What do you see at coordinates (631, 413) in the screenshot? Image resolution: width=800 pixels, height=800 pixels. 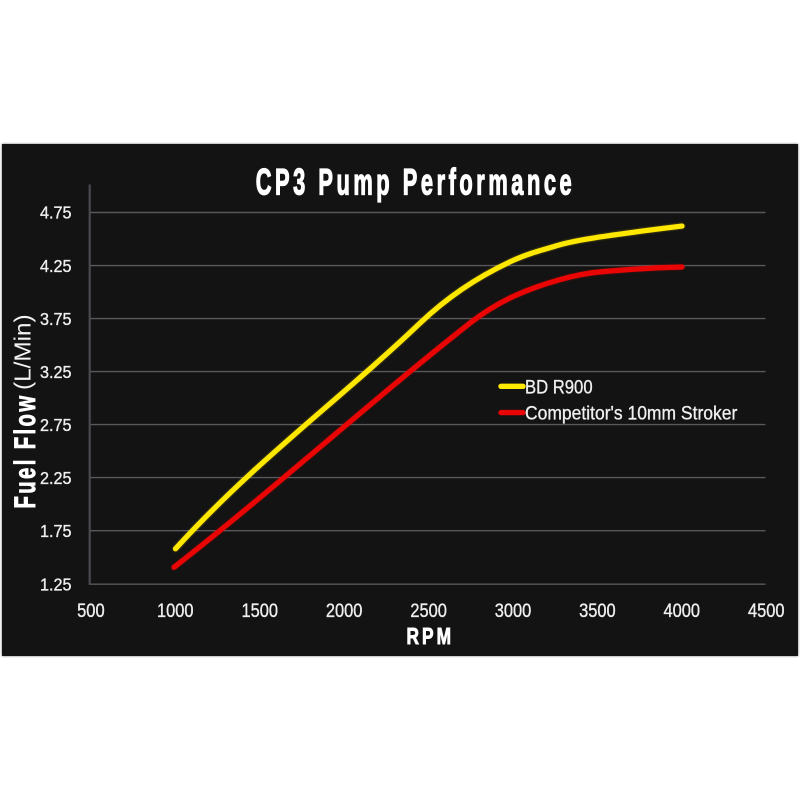 I see `svg-text: Competitor's 10mm Stroker` at bounding box center [631, 413].